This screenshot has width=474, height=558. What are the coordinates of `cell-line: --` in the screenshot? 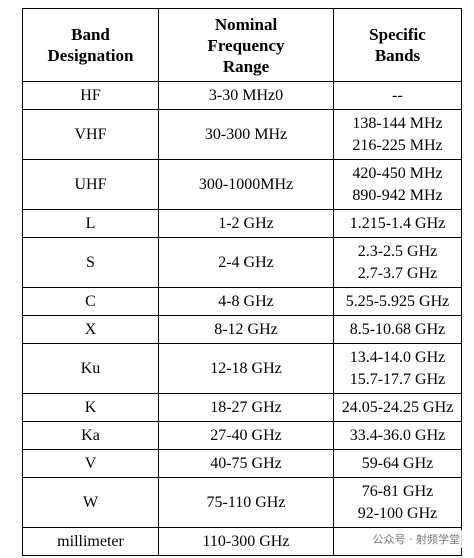 It's located at (397, 95).